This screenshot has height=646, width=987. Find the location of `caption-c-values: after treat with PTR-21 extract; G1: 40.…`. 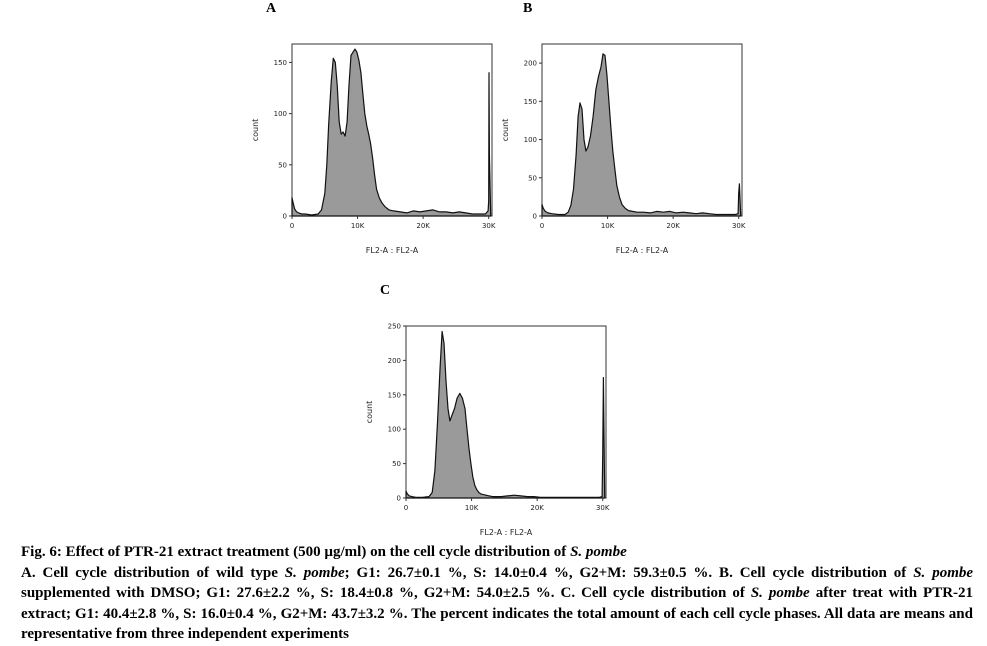

caption-c-values: after treat with PTR-21 extract; G1: 40.… is located at coordinates (497, 614).